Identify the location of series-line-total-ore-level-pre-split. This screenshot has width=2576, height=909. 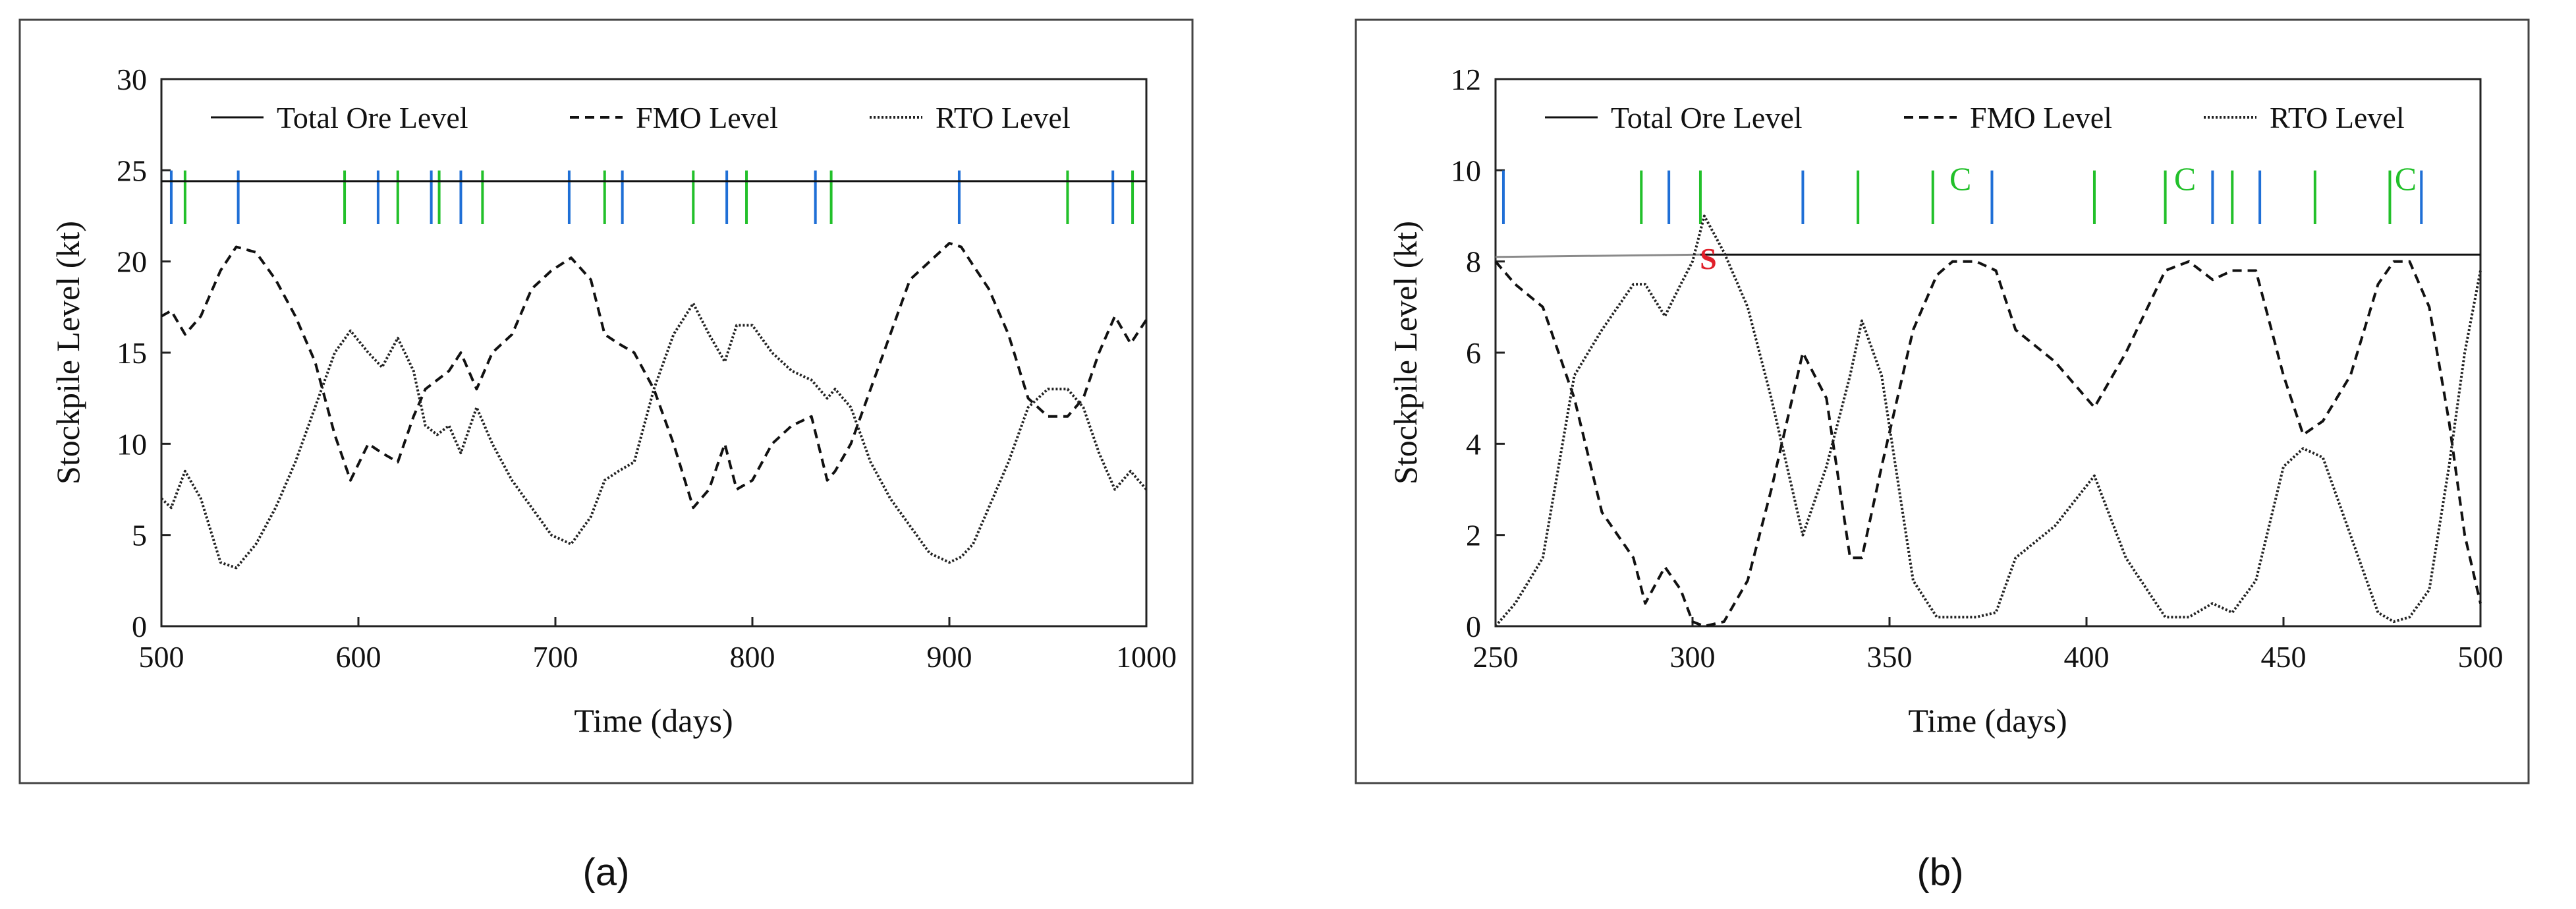
(1598, 255).